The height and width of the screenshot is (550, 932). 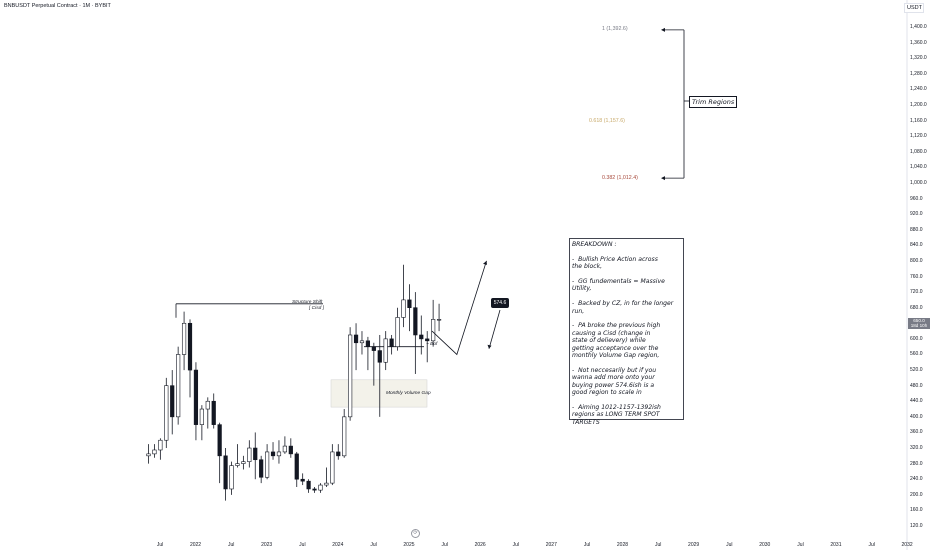 What do you see at coordinates (918, 58) in the screenshot?
I see `price-tick-label: 1,320.0` at bounding box center [918, 58].